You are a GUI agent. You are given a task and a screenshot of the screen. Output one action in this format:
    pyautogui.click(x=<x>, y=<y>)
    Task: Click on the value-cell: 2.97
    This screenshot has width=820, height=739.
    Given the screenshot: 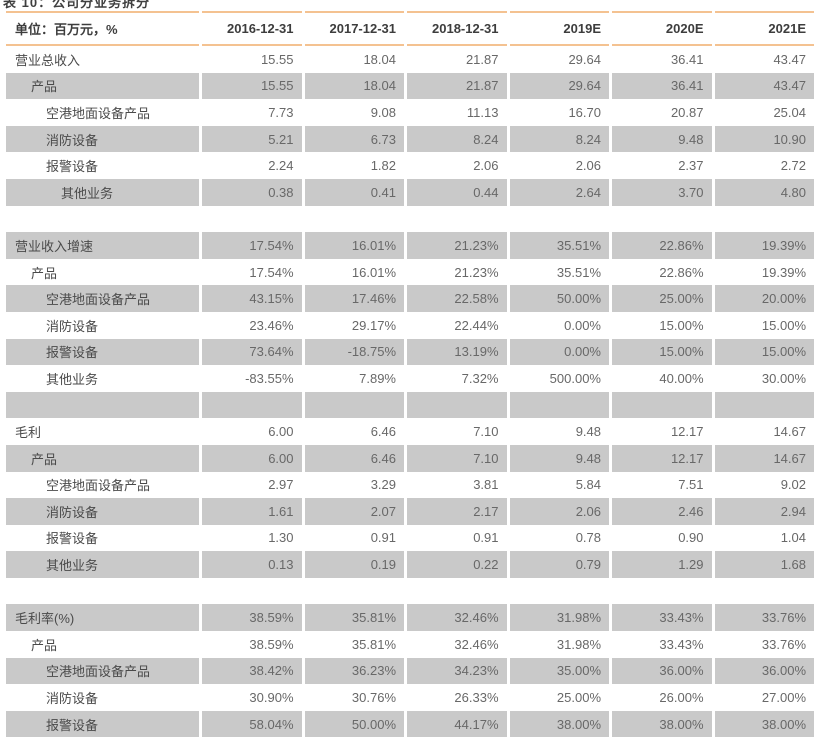 What is the action you would take?
    pyautogui.click(x=281, y=485)
    